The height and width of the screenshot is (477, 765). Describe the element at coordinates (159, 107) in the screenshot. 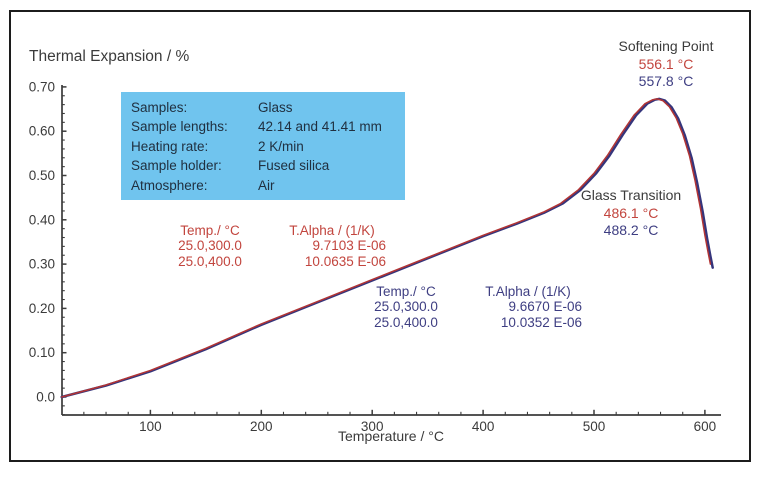

I see `info-label: Samples:` at that location.